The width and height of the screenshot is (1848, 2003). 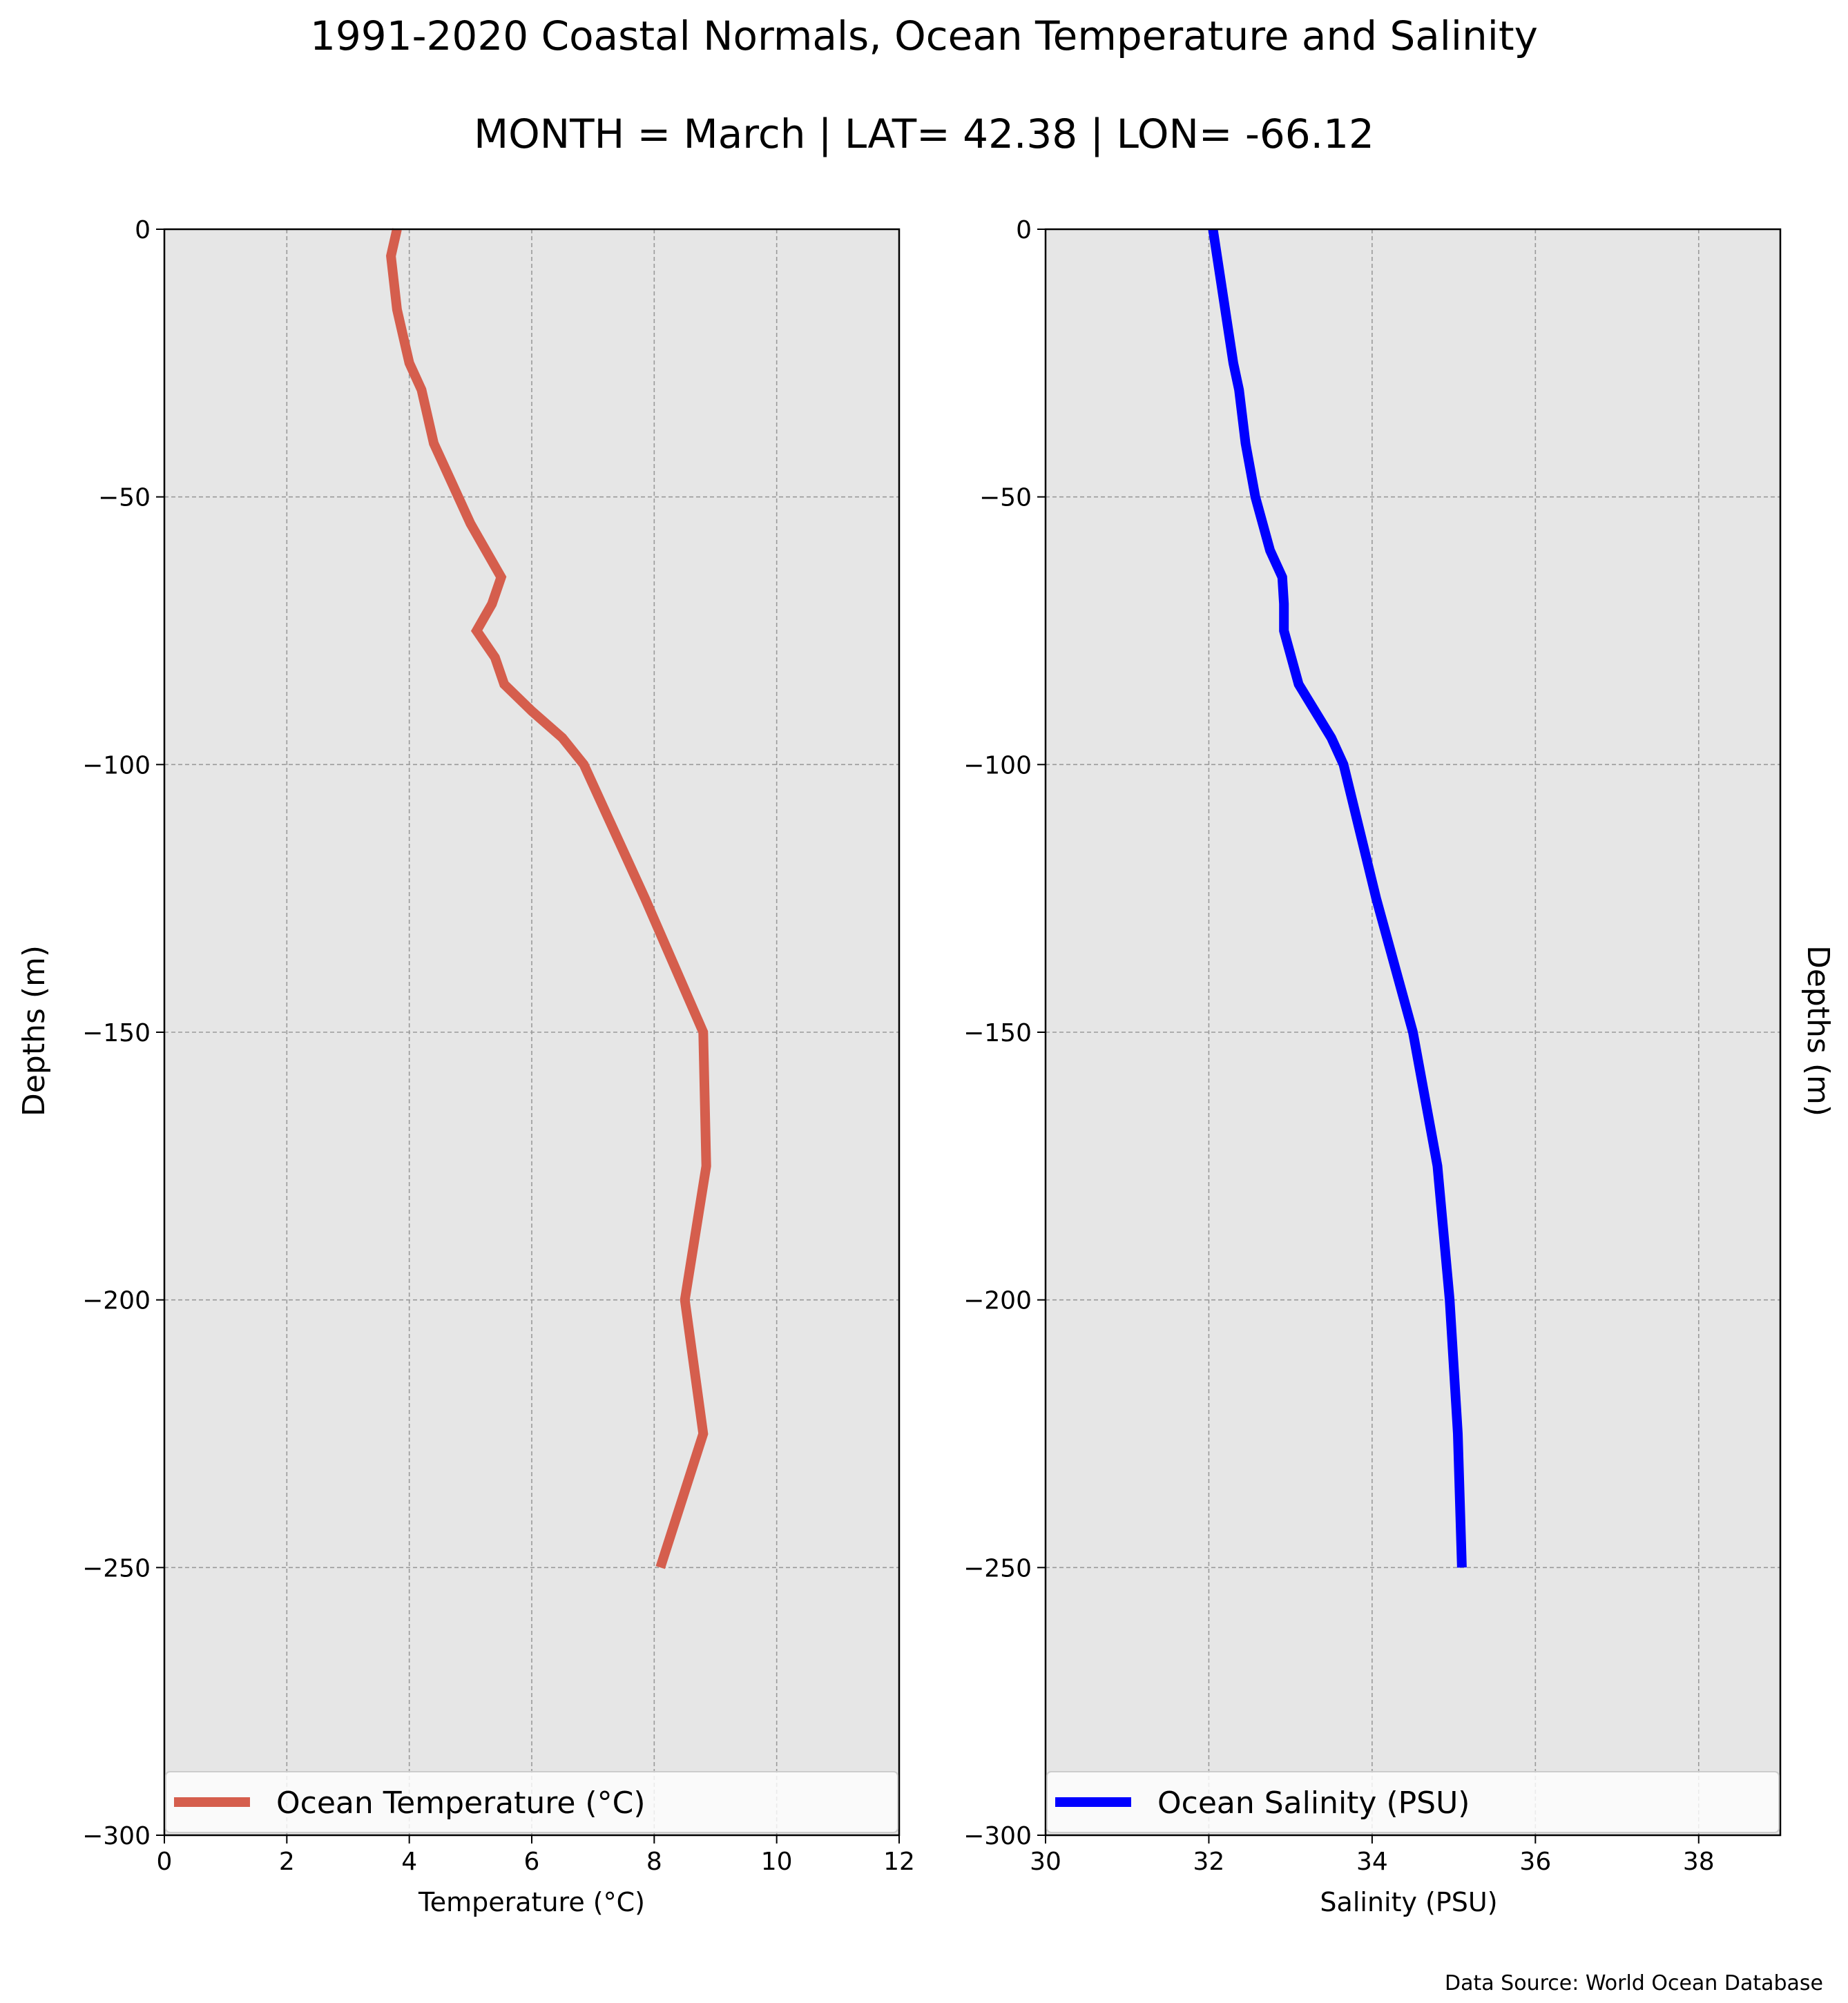 I want to click on y-axis-label-right: Depths (m), so click(x=1818, y=1031).